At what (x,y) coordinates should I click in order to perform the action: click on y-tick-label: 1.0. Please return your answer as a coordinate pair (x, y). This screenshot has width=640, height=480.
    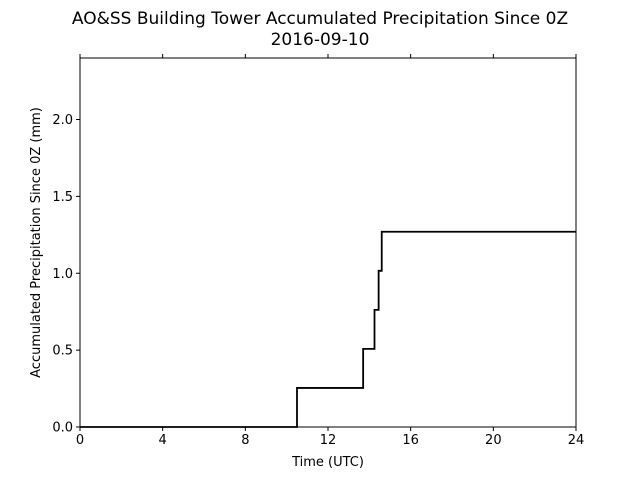
    Looking at the image, I should click on (62, 274).